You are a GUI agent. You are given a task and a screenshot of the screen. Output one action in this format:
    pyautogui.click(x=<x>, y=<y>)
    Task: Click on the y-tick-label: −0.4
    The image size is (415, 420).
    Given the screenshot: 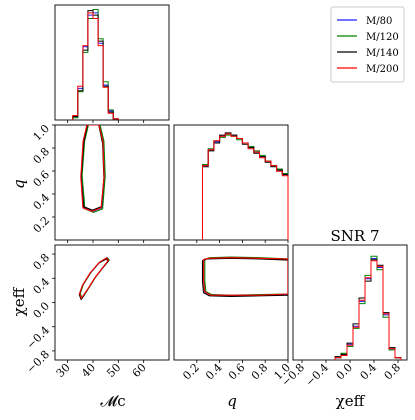 What is the action you would take?
    pyautogui.click(x=38, y=338)
    